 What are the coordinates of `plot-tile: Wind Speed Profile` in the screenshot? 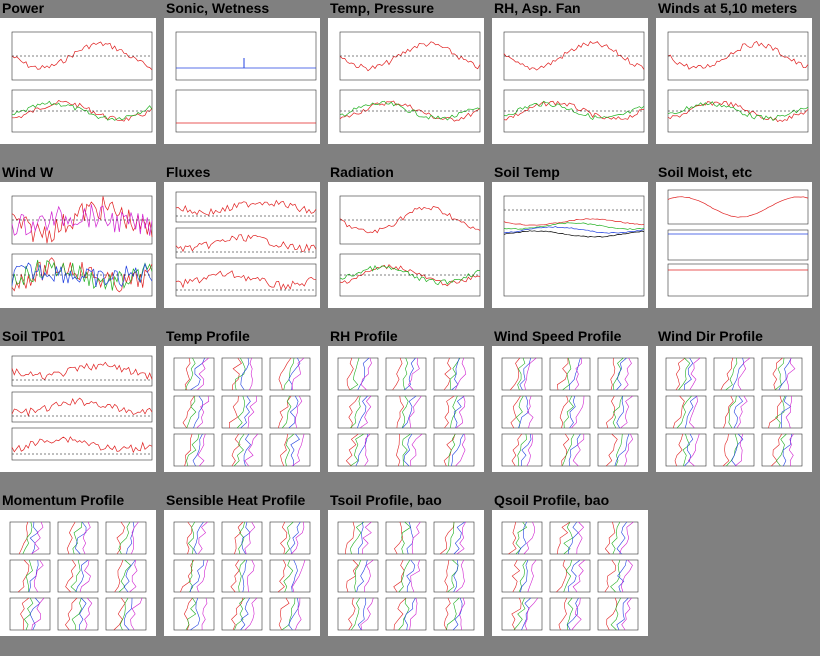 It's located at (572, 410).